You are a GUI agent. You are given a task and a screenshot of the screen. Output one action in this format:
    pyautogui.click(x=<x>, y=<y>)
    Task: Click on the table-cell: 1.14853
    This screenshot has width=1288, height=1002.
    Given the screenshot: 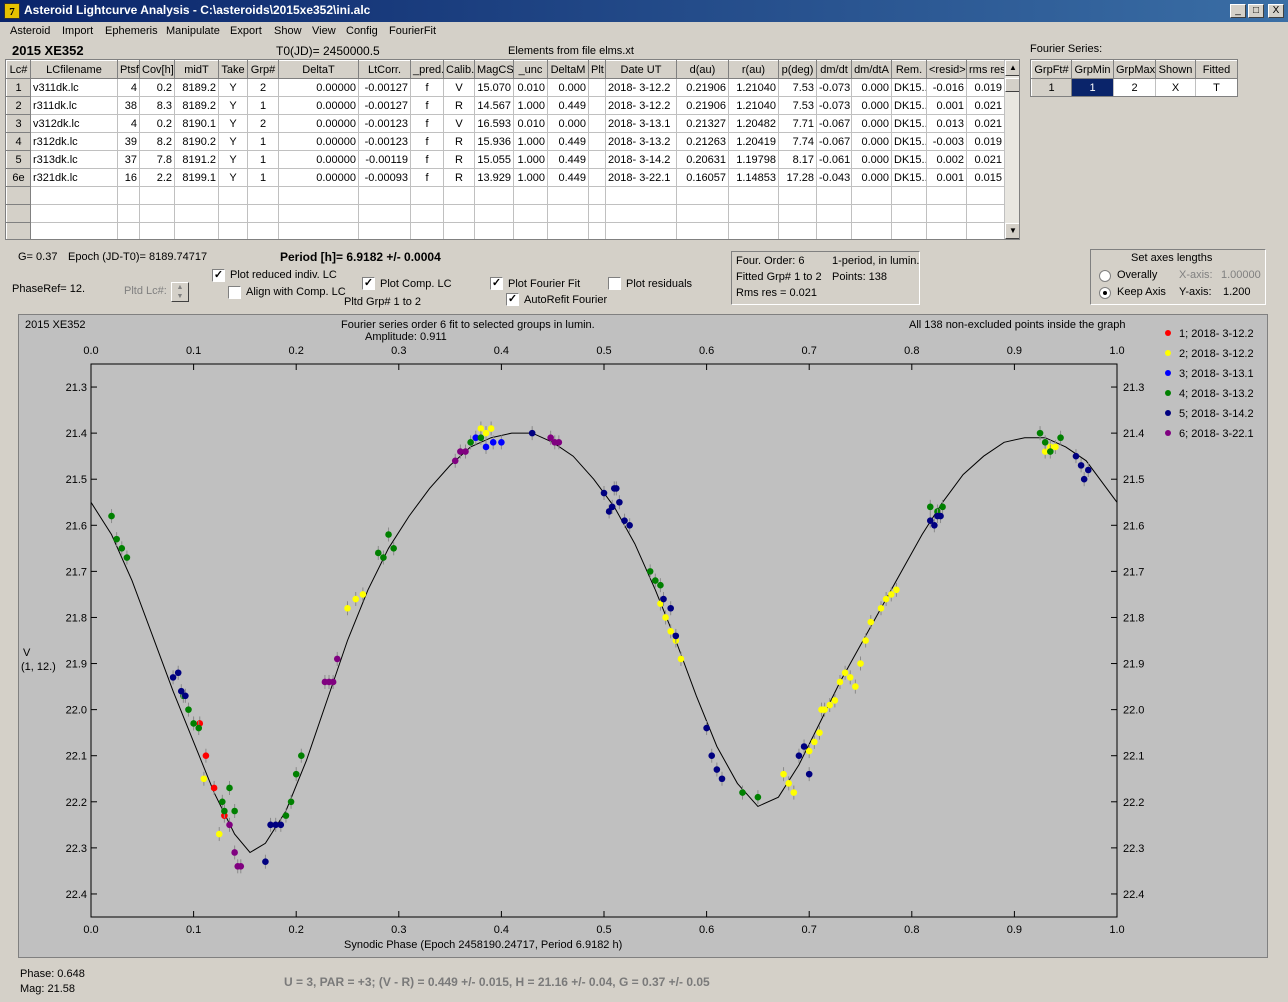 What is the action you would take?
    pyautogui.click(x=753, y=177)
    